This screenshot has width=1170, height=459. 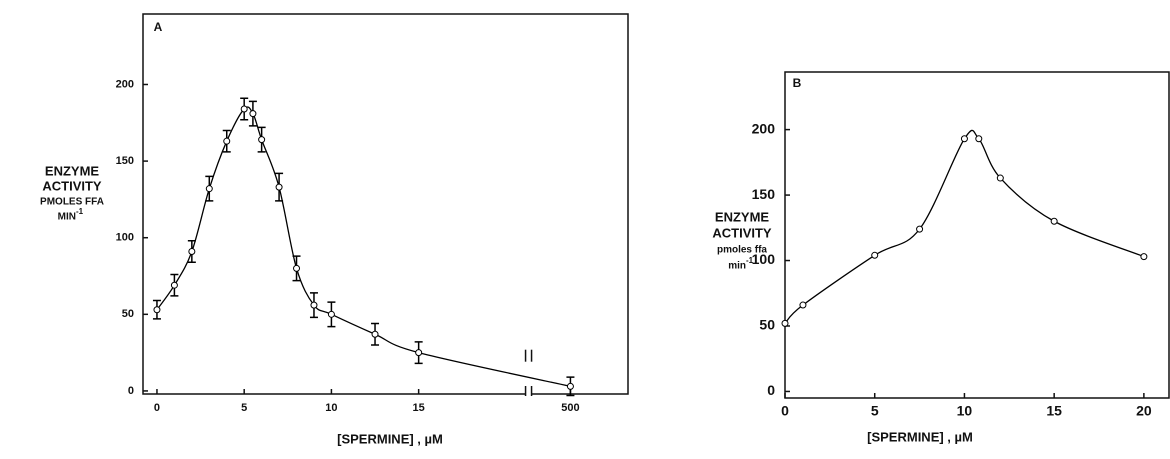 I want to click on x-tick-label: 20, so click(x=1144, y=411).